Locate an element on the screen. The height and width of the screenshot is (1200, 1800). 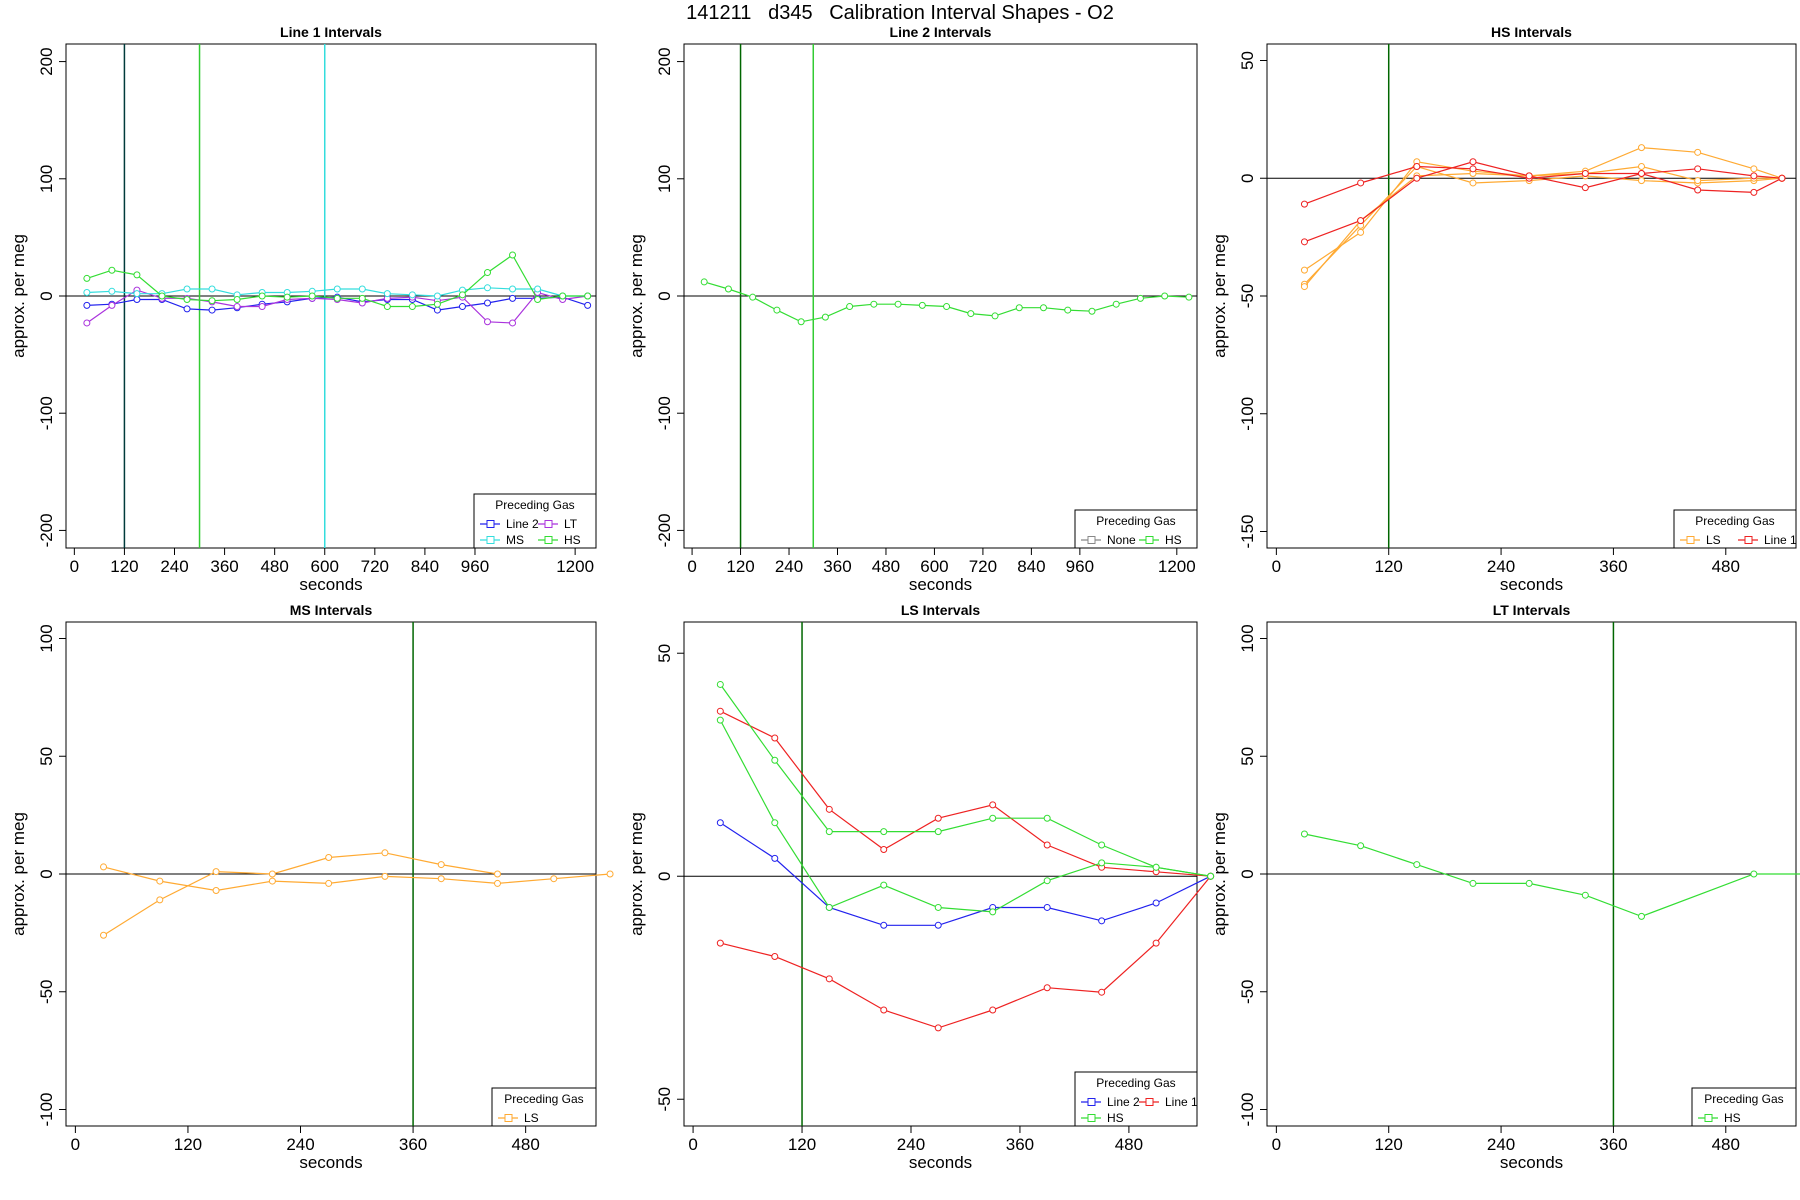
x-tick-label: 720 is located at coordinates (983, 566).